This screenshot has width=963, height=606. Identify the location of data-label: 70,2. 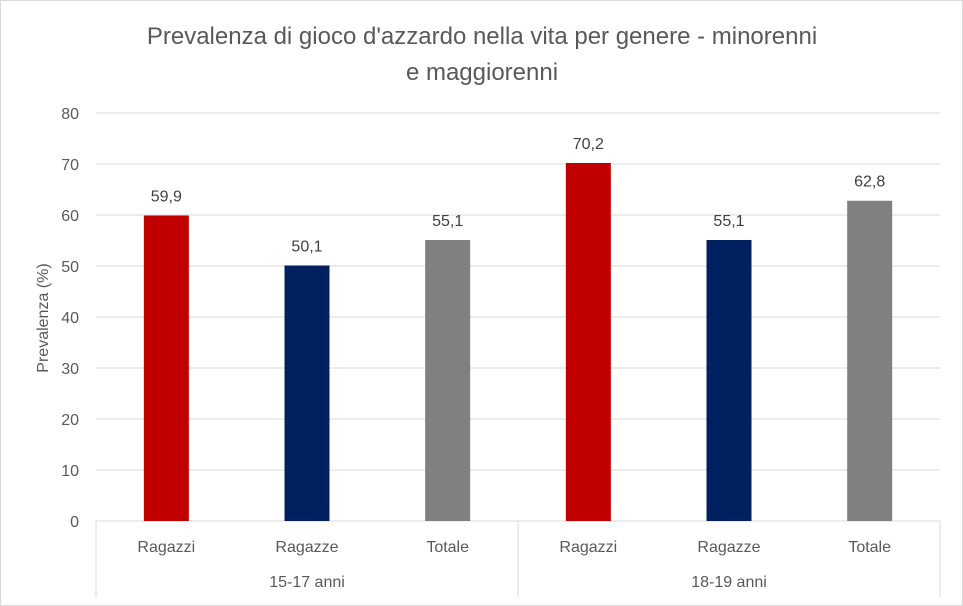
(588, 144).